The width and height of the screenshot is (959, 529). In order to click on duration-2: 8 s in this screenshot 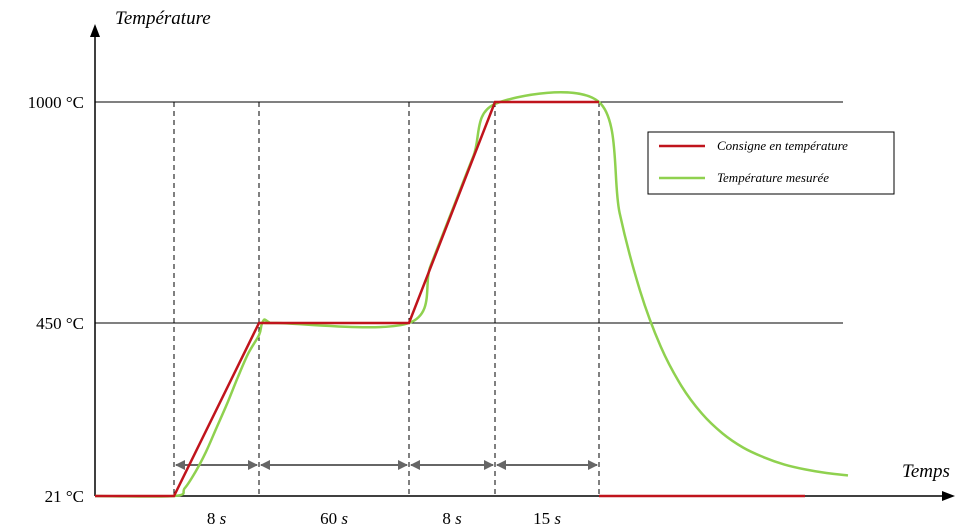, I will do `click(452, 494)`.